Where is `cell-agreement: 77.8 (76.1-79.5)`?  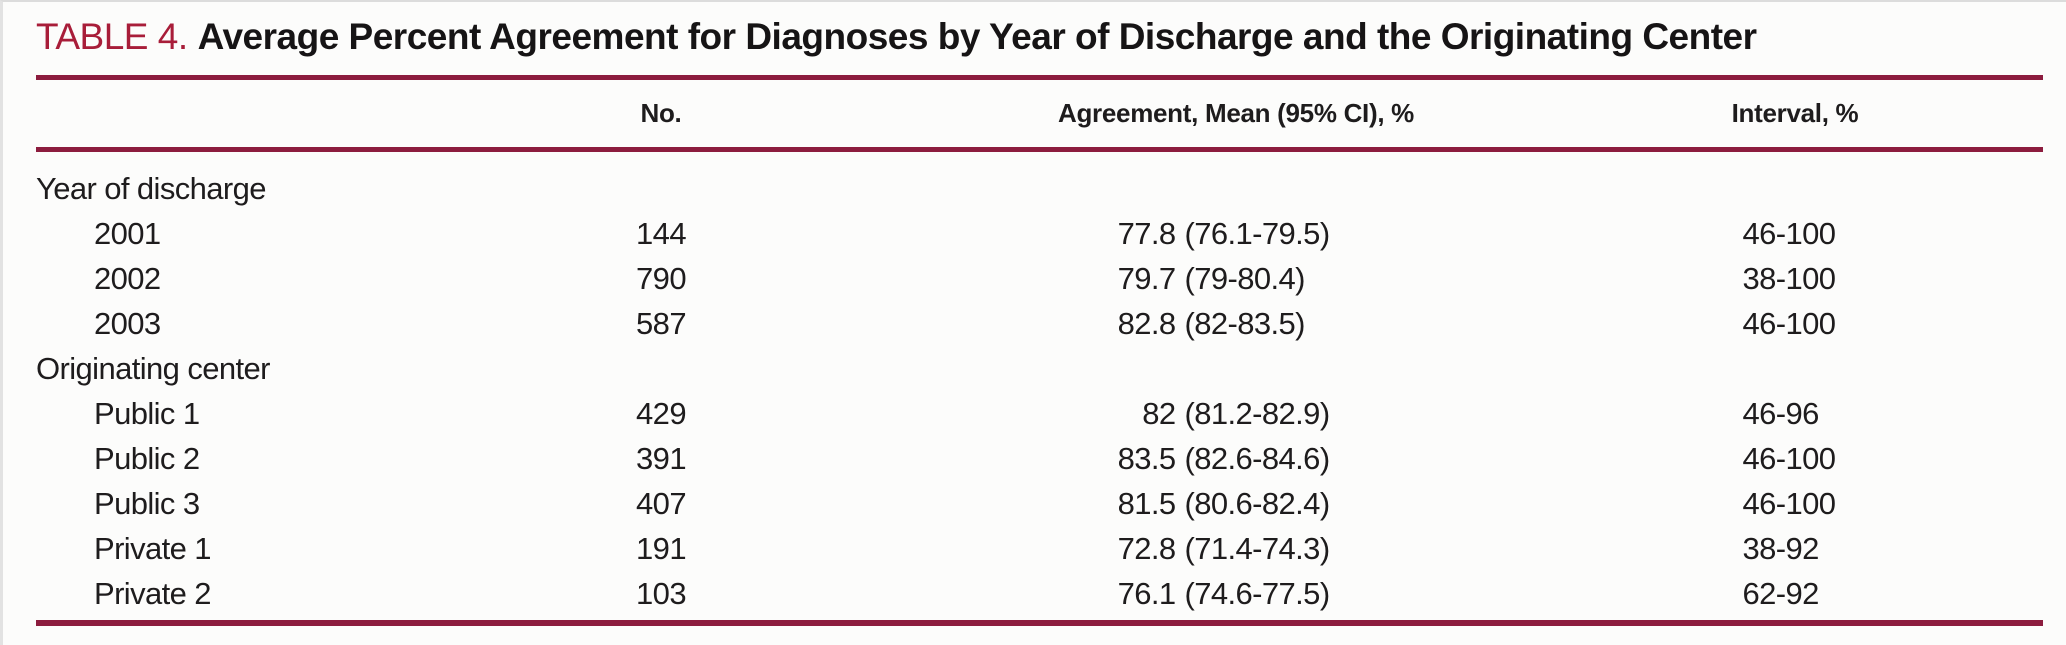
cell-agreement: 77.8 (76.1-79.5) is located at coordinates (1236, 233).